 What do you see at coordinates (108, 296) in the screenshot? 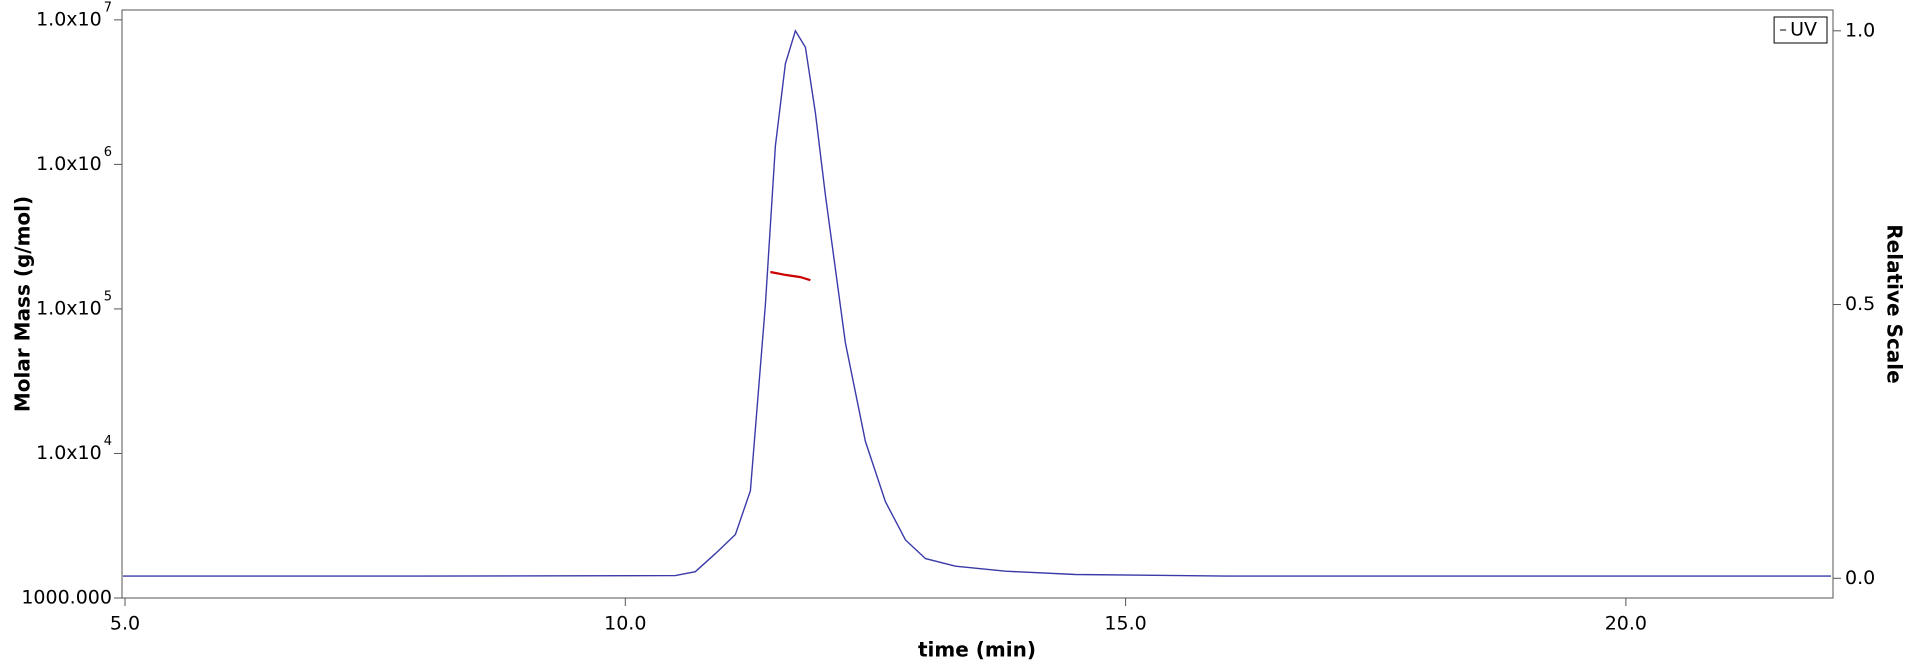
I see `y-tick-exponent: 5` at bounding box center [108, 296].